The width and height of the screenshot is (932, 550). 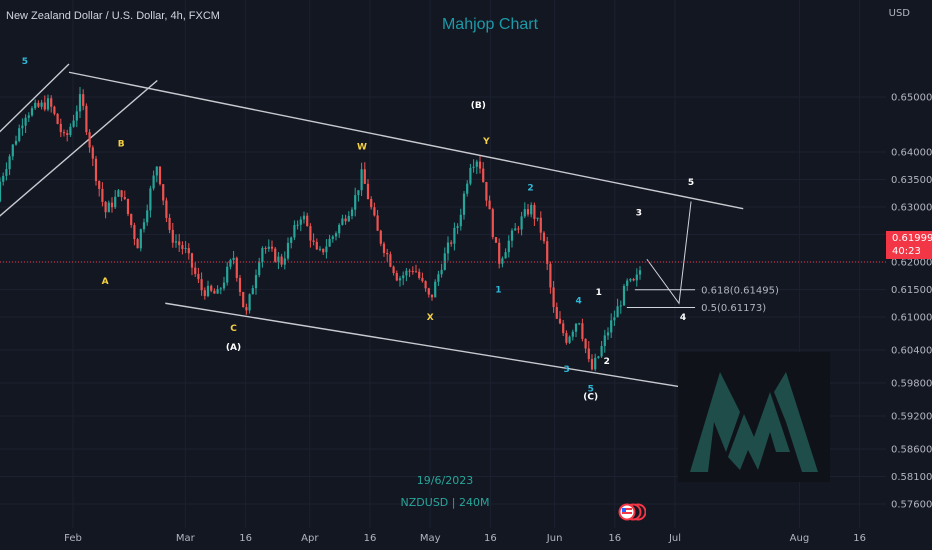 What do you see at coordinates (631, 512) in the screenshot?
I see `events-flag-icon` at bounding box center [631, 512].